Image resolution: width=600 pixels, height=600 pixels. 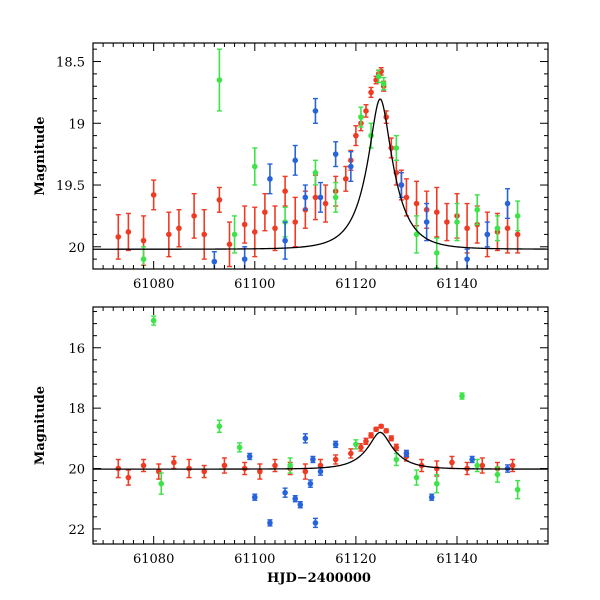 I want to click on top-x-tick-label: 61100, so click(x=254, y=284).